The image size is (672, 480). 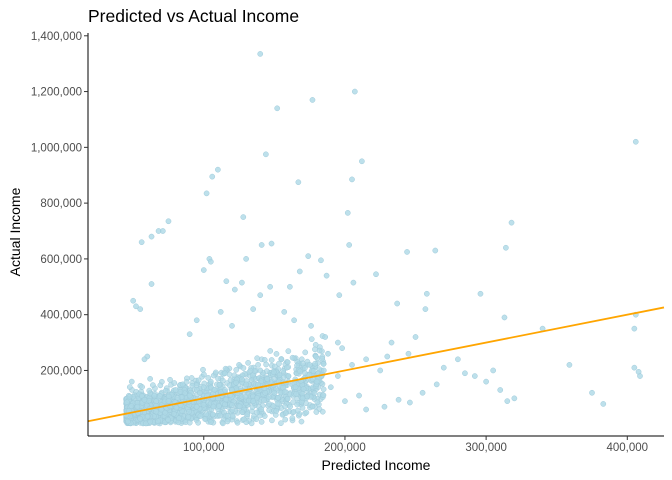 I want to click on y-tick-label: 400,000, so click(x=61, y=316).